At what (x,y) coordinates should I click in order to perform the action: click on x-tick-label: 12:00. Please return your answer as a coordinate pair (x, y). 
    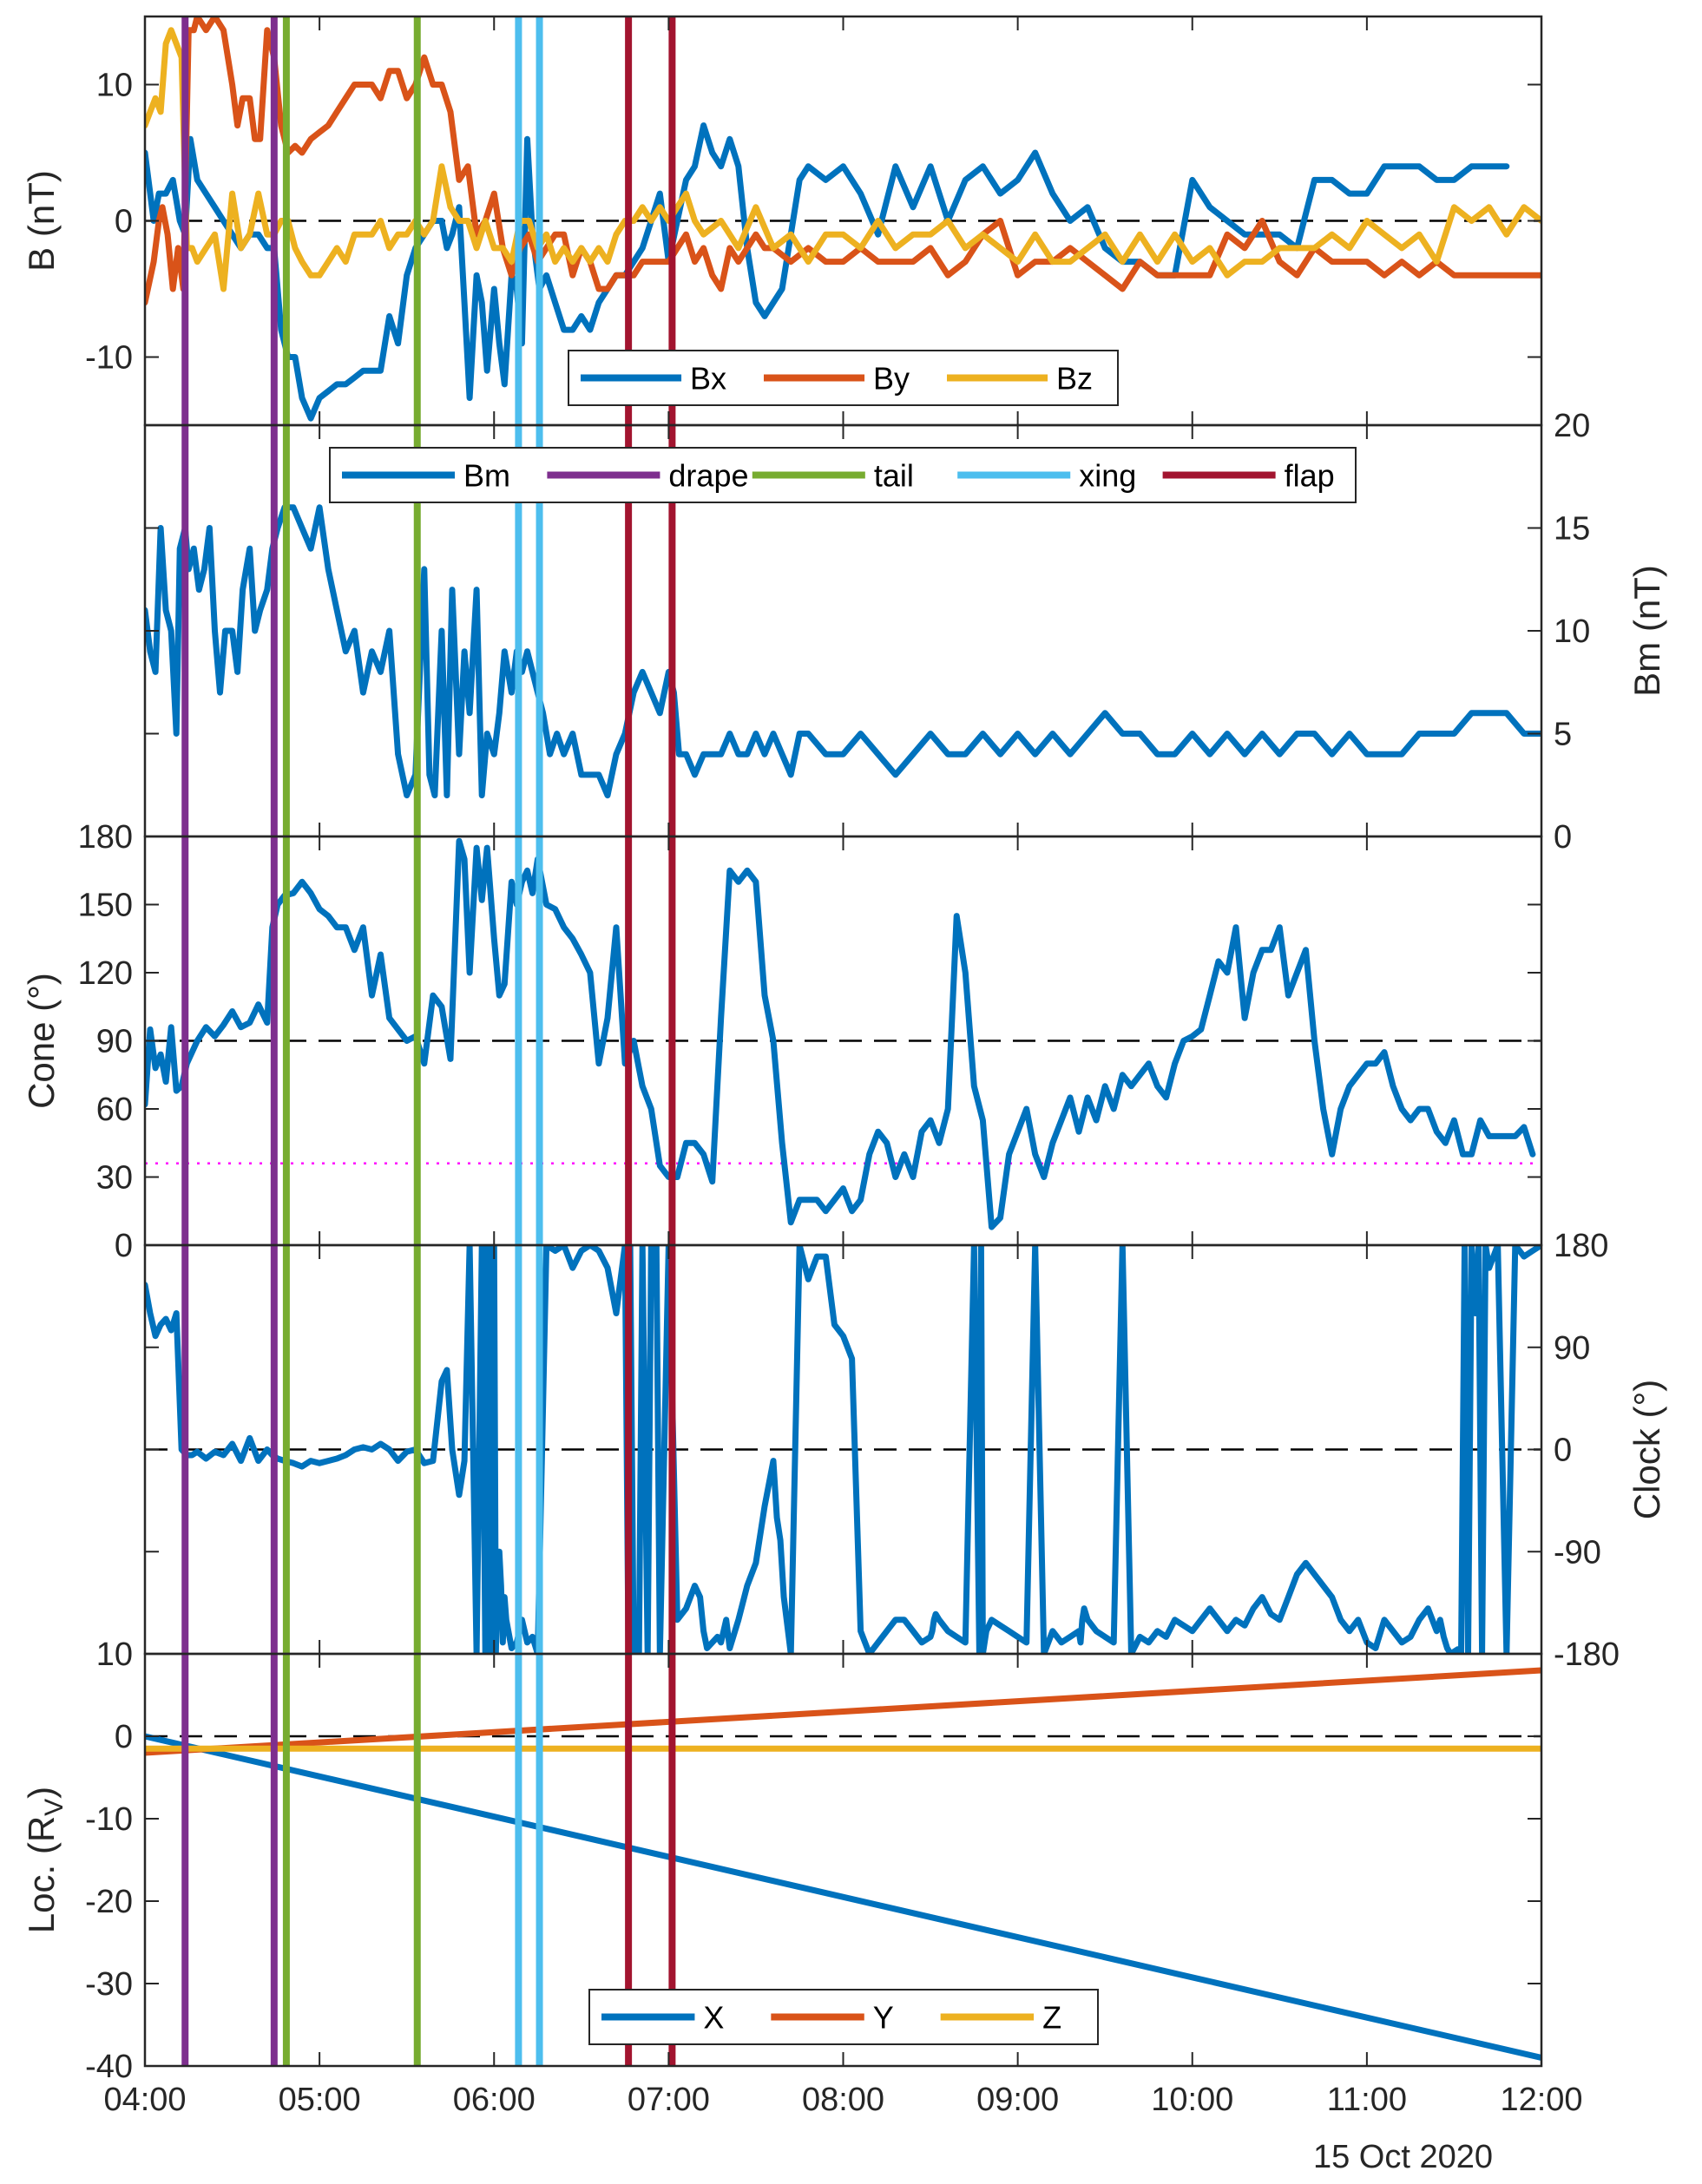
    Looking at the image, I should click on (1541, 2100).